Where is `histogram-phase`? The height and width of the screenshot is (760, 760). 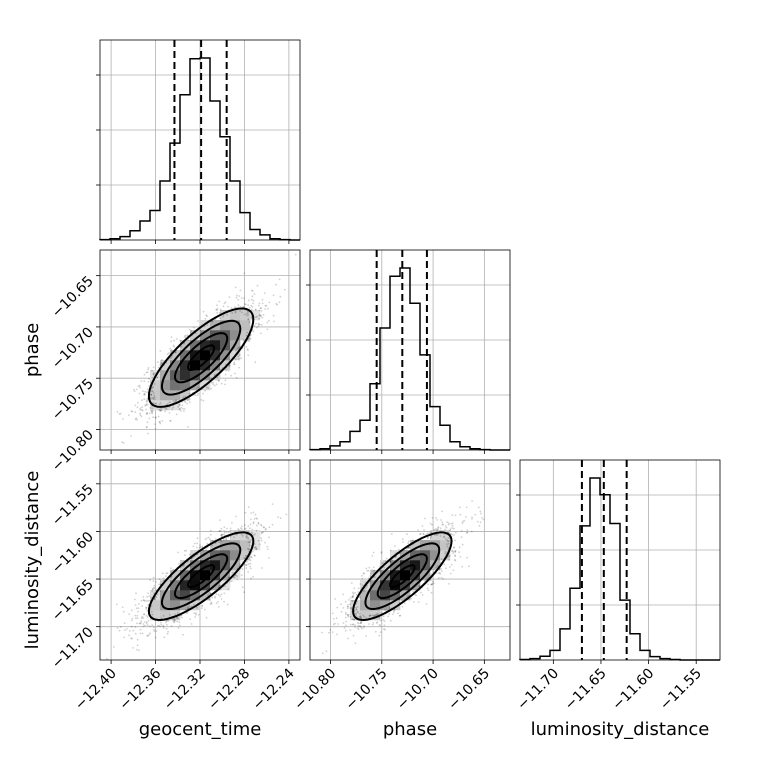
histogram-phase is located at coordinates (409, 359).